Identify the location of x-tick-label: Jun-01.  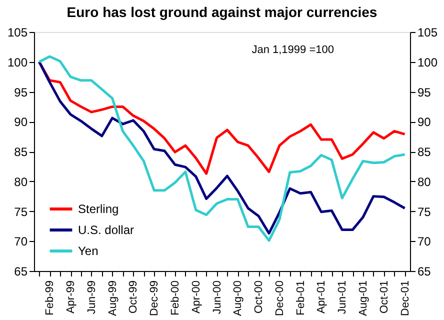
(342, 297).